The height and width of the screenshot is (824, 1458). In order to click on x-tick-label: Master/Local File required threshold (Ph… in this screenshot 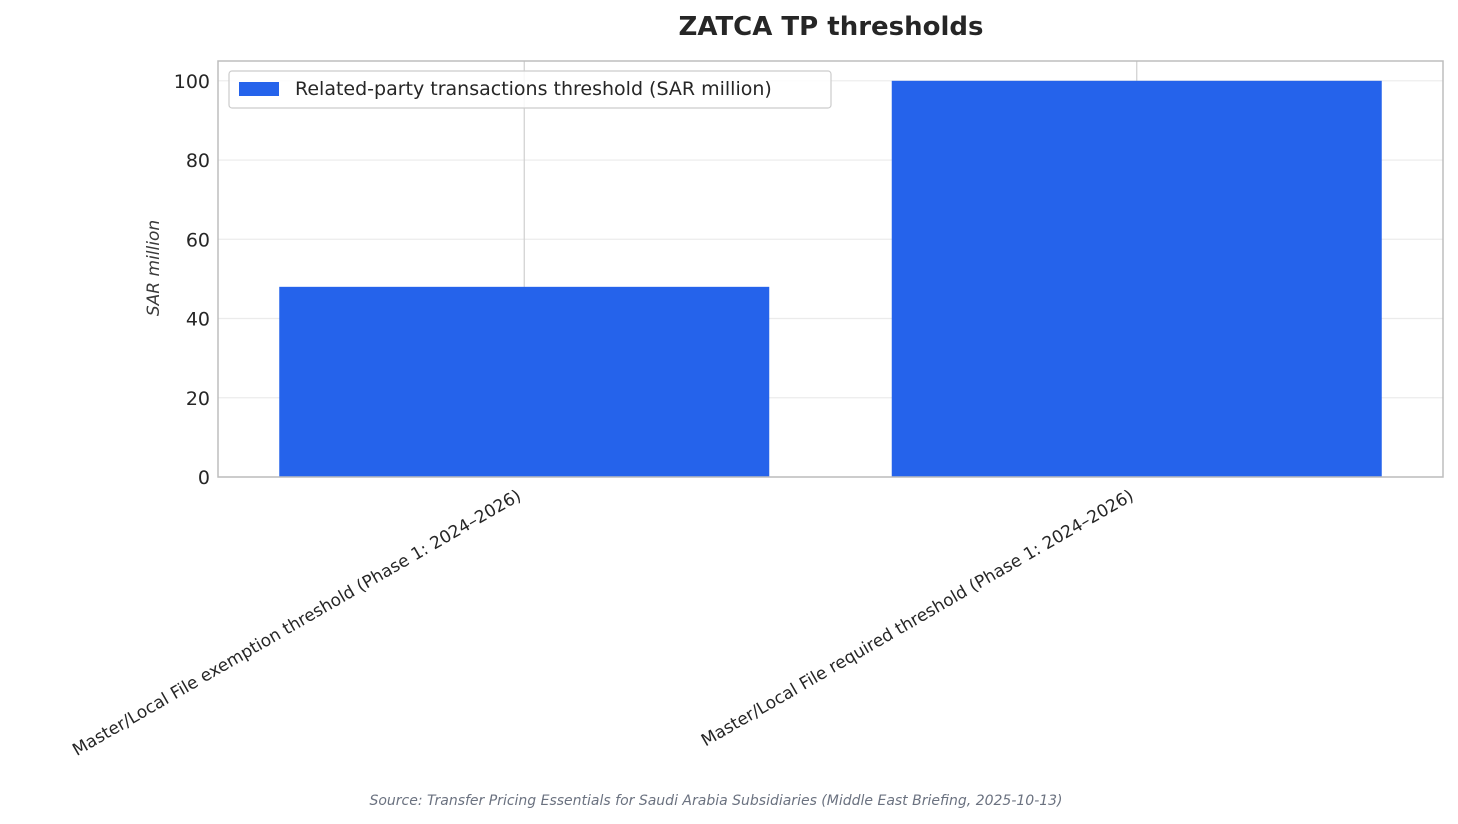, I will do `click(917, 618)`.